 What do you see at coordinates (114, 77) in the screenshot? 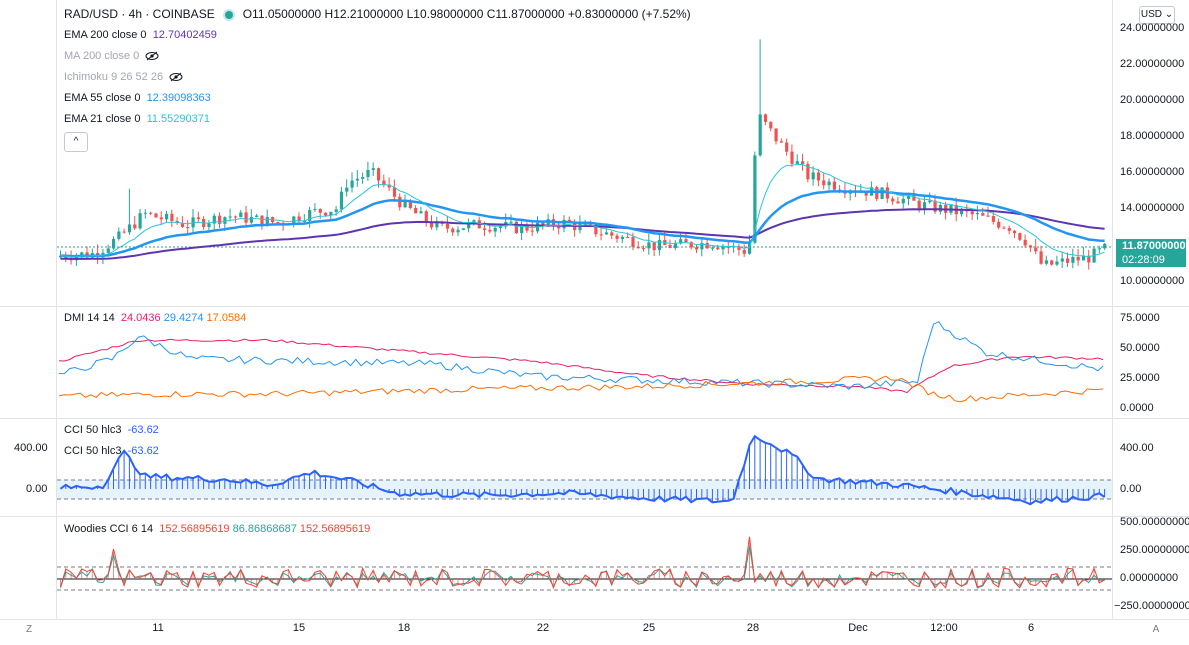
I see `ichimoku-label: Ichimoku 9 26 52 26` at bounding box center [114, 77].